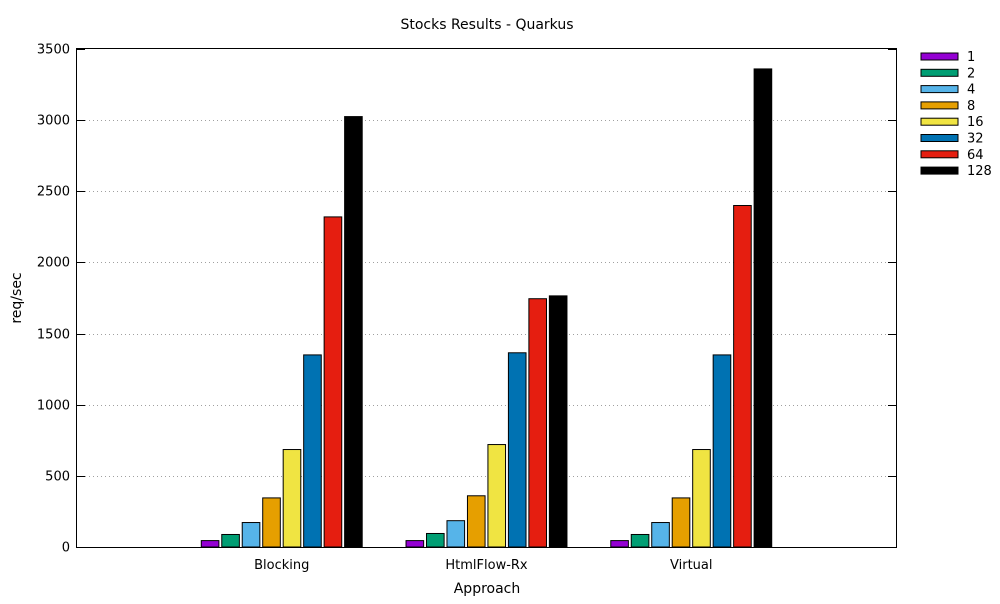  I want to click on bar-64-virtual, so click(742, 376).